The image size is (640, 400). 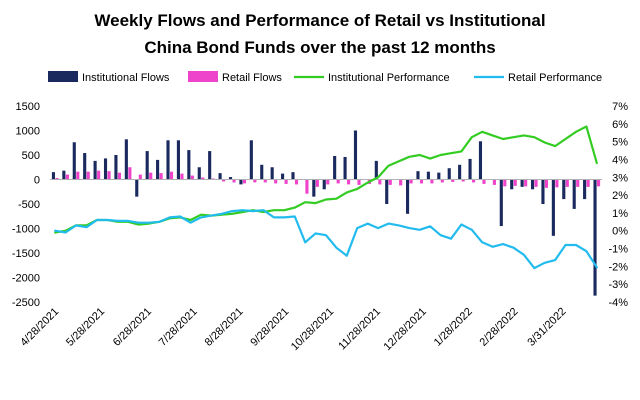 I want to click on legend-label-0: Institutional Flows, so click(x=126, y=78).